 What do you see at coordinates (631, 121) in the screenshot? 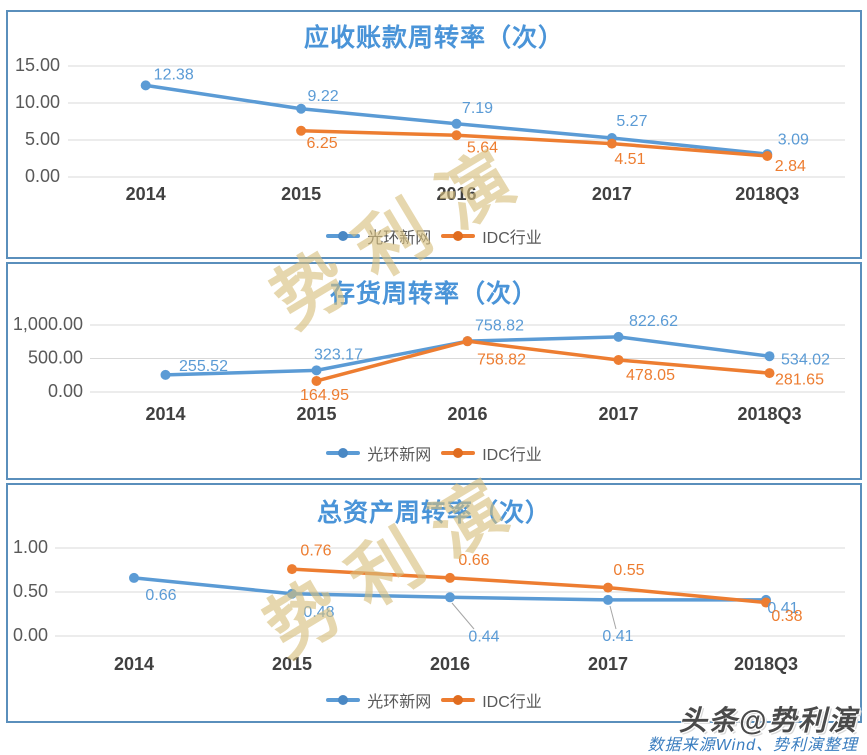
I see `data-label: 5.27` at bounding box center [631, 121].